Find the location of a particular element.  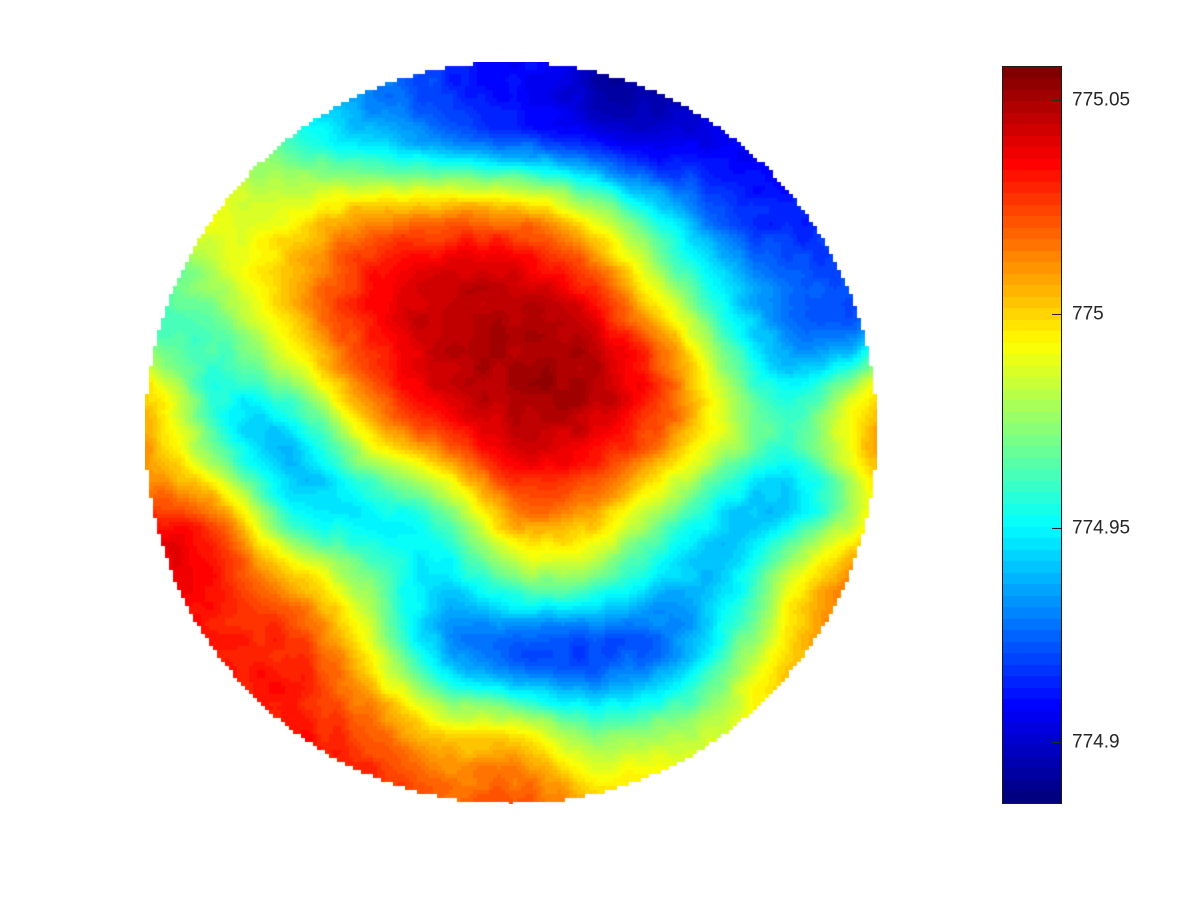

colorbar-tick-label: 775 is located at coordinates (1088, 314).